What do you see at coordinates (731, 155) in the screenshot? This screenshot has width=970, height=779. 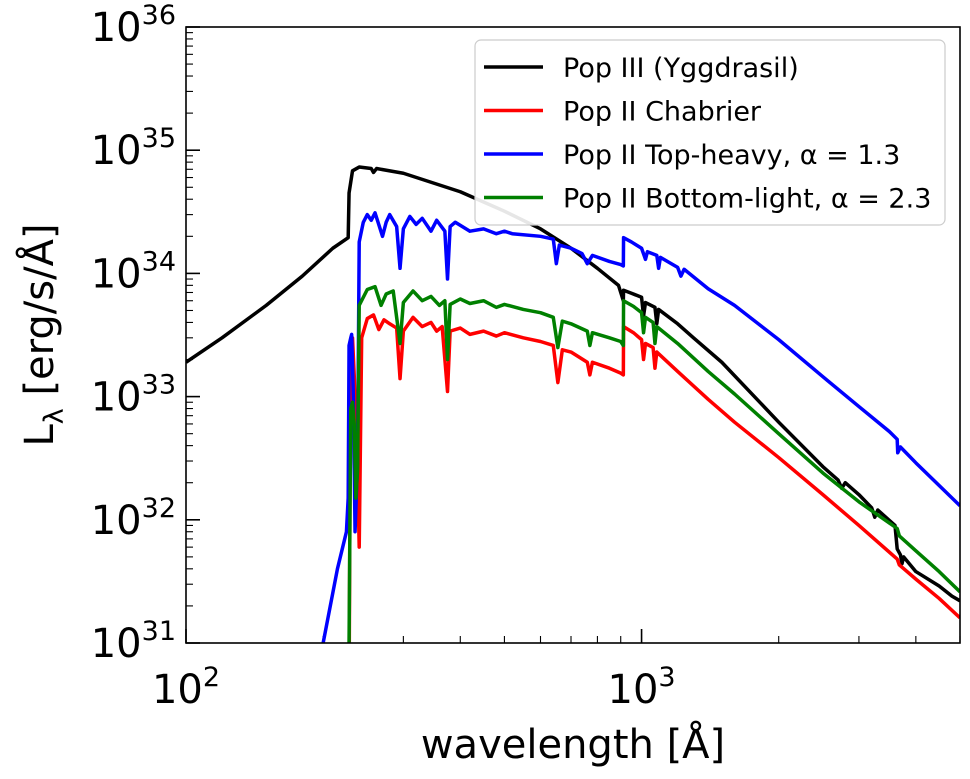 I see `legend-label: Pop II Top-heavy, α = 1.3` at bounding box center [731, 155].